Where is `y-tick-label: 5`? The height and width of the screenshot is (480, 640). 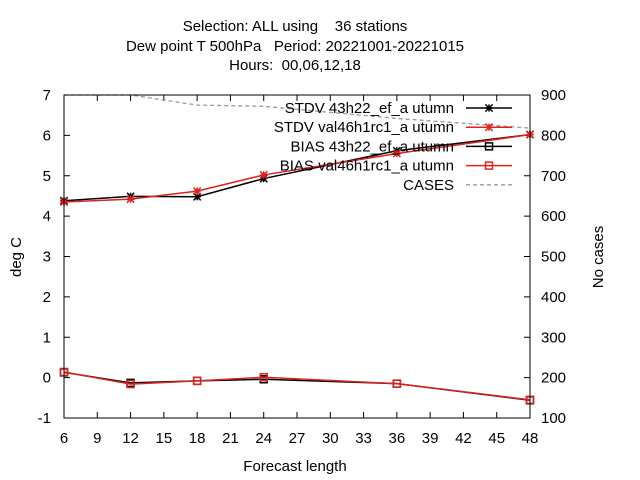 y-tick-label: 5 is located at coordinates (47, 176).